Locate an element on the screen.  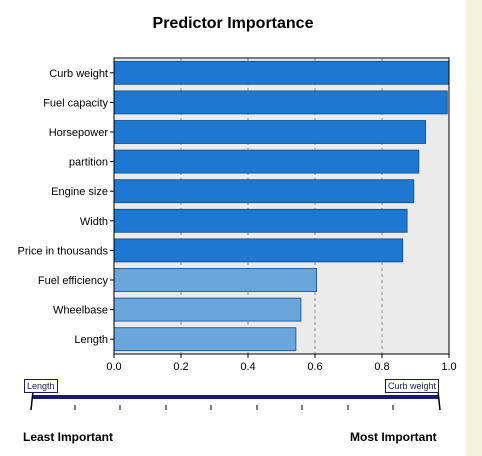
x-tick-label: 1.0 is located at coordinates (448, 367).